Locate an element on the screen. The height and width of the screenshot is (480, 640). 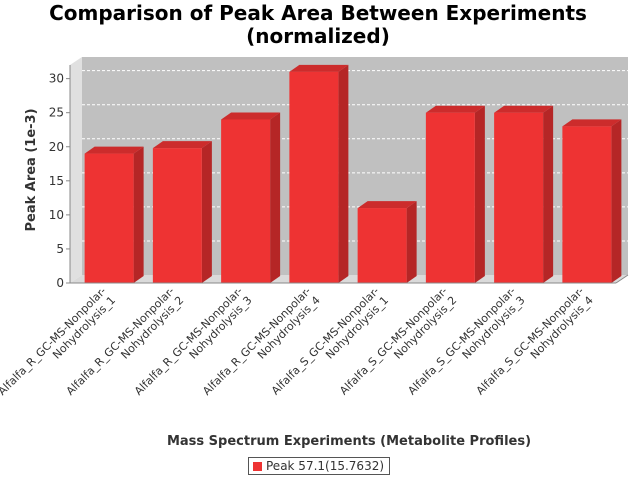
y-axis-ticks: 0 5 10 15 20 25 30 is located at coordinates (59, 181).